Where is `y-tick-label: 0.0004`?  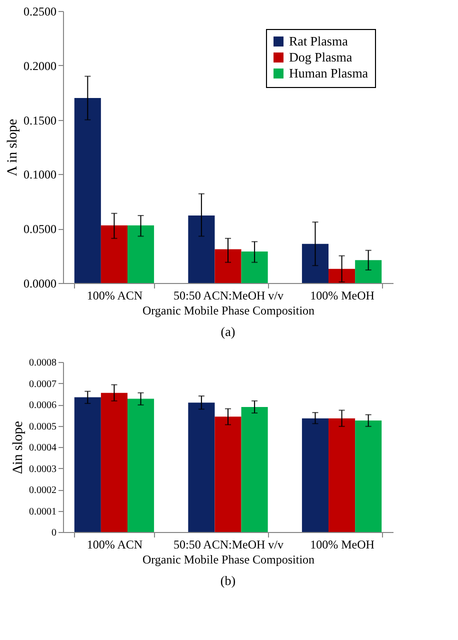 y-tick-label: 0.0004 is located at coordinates (42, 448).